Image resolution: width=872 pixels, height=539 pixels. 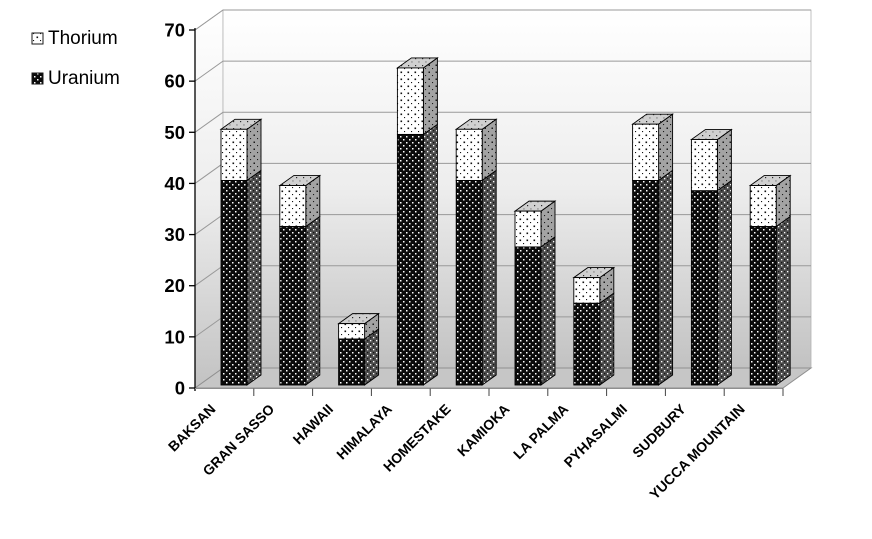 I want to click on y-tick-label: 20, so click(x=174, y=285).